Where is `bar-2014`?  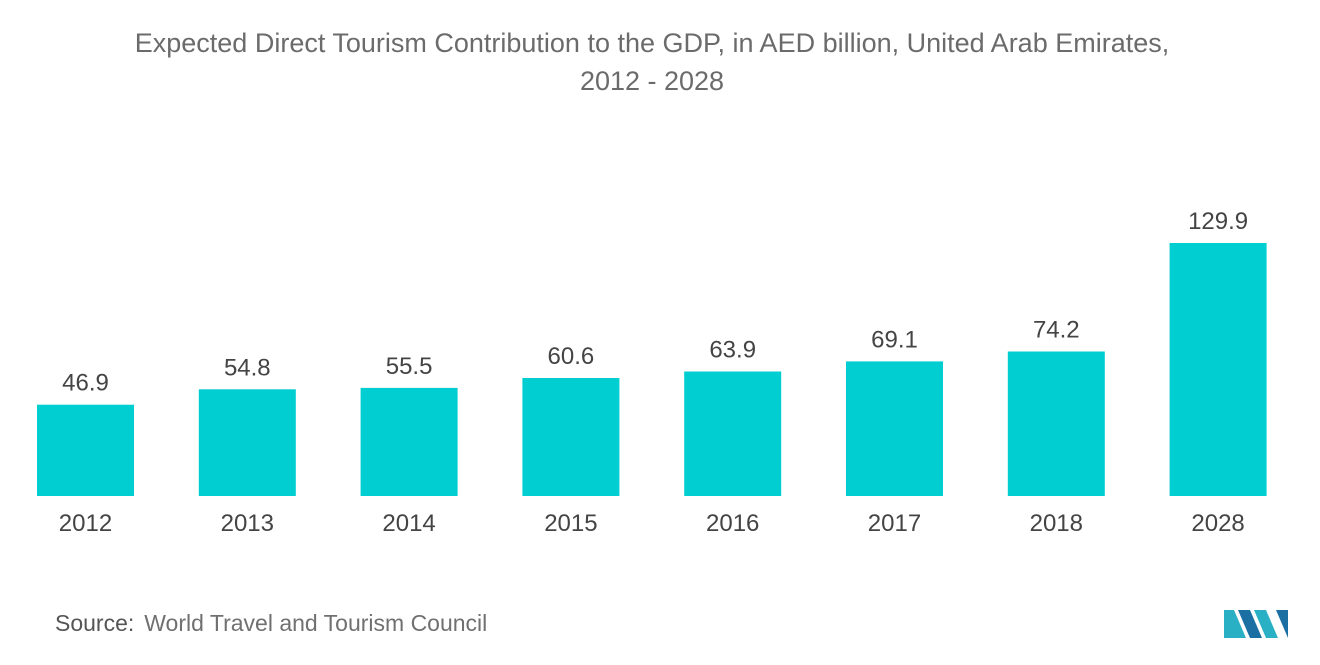
bar-2014 is located at coordinates (409, 441).